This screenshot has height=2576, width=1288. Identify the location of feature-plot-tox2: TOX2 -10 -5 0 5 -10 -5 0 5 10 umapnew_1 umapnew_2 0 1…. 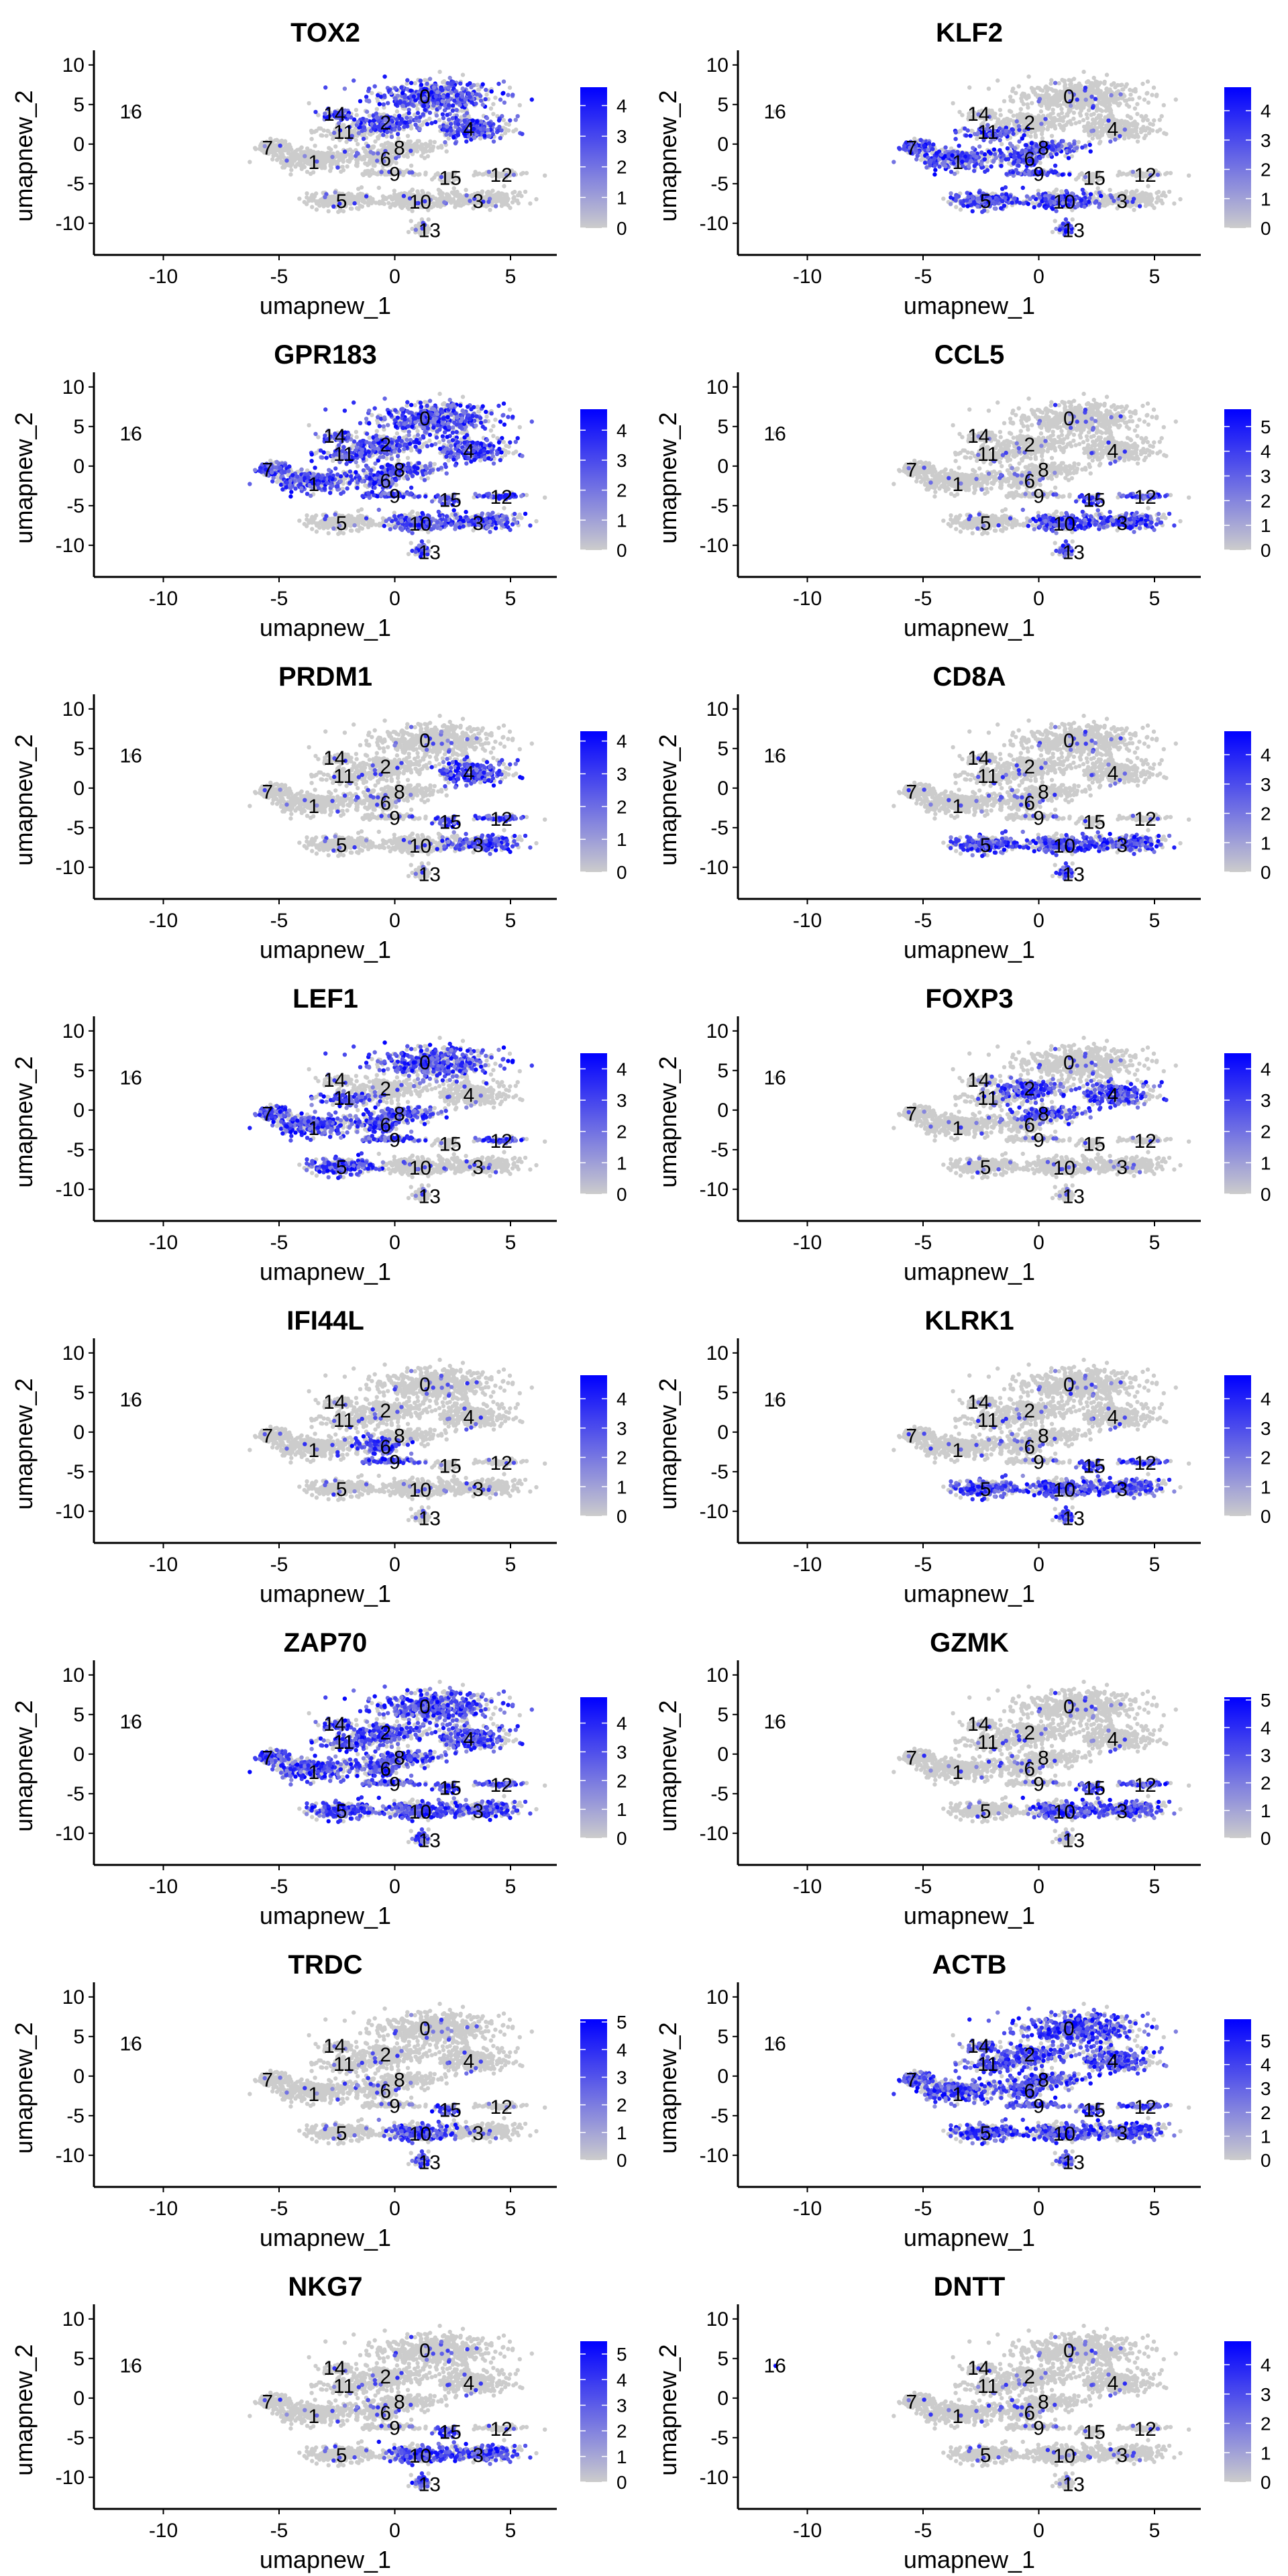
(322, 161).